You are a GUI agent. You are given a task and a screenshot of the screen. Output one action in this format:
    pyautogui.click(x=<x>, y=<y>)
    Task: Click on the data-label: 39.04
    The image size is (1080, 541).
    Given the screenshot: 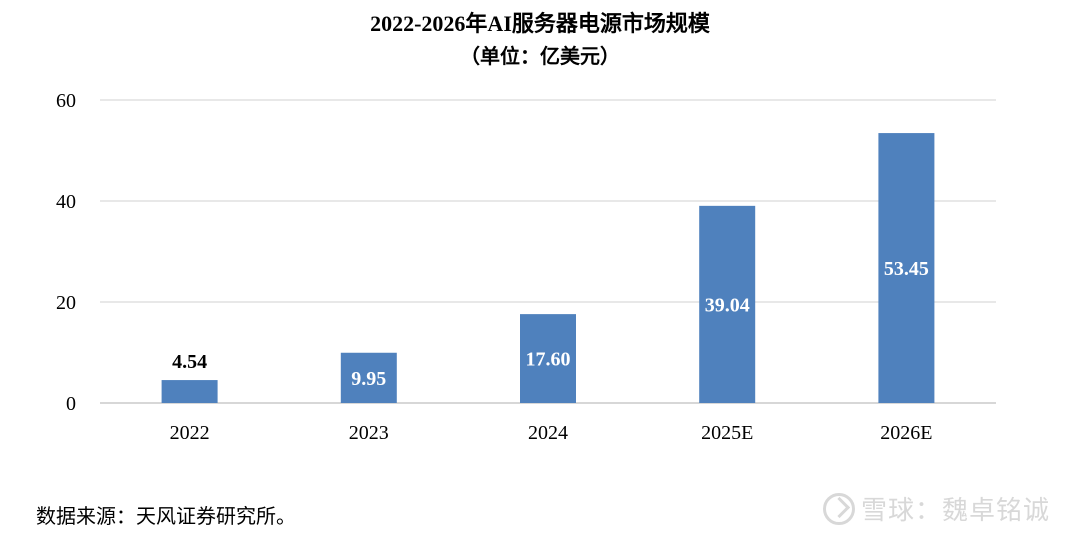 What is the action you would take?
    pyautogui.click(x=727, y=305)
    